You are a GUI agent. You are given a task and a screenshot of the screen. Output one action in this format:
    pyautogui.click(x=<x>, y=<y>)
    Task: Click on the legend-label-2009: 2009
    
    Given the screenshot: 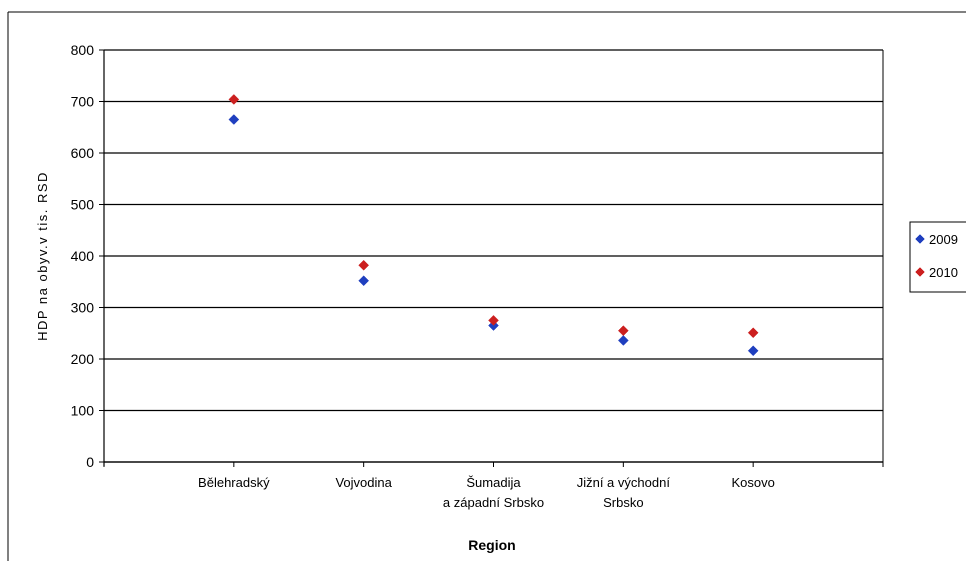 What is the action you would take?
    pyautogui.click(x=943, y=239)
    